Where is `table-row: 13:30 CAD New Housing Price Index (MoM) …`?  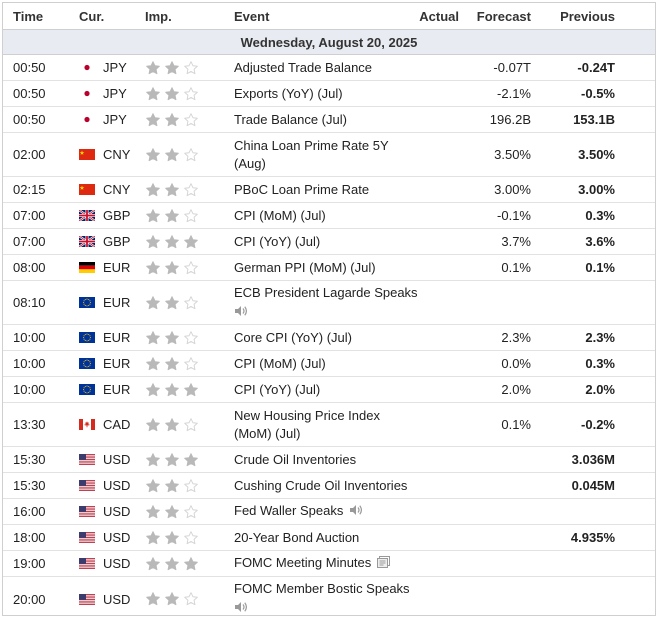 table-row: 13:30 CAD New Housing Price Index (MoM) … is located at coordinates (329, 425).